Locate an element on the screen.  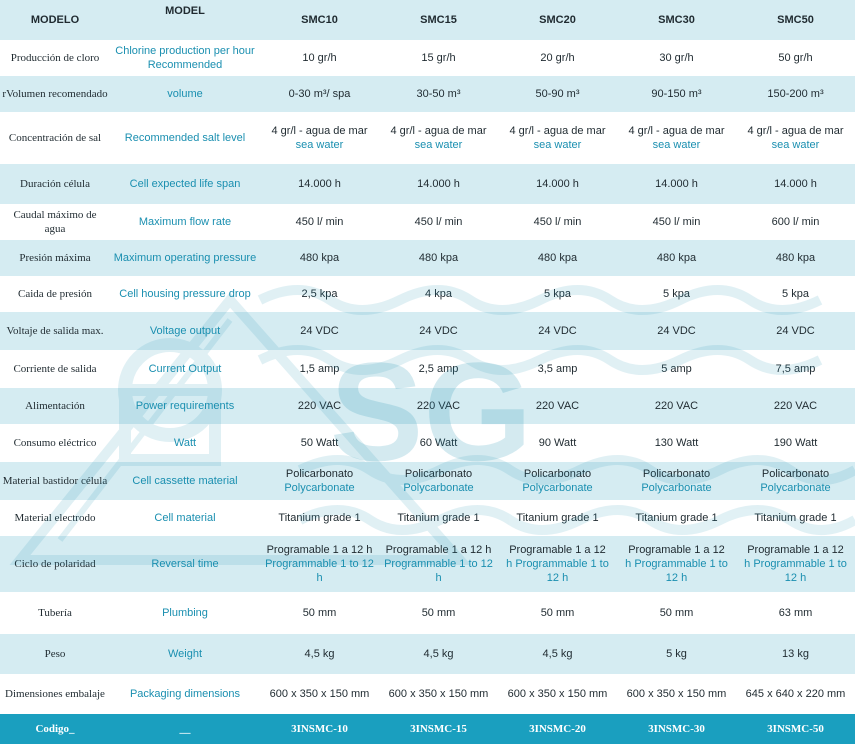
value-text: 7,5 amp is located at coordinates (795, 369).